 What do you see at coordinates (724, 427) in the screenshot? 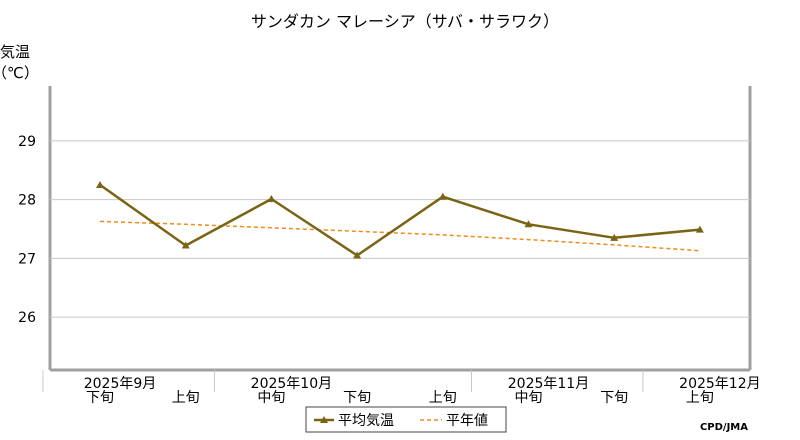
I see `credit-label: CPD/JMA` at bounding box center [724, 427].